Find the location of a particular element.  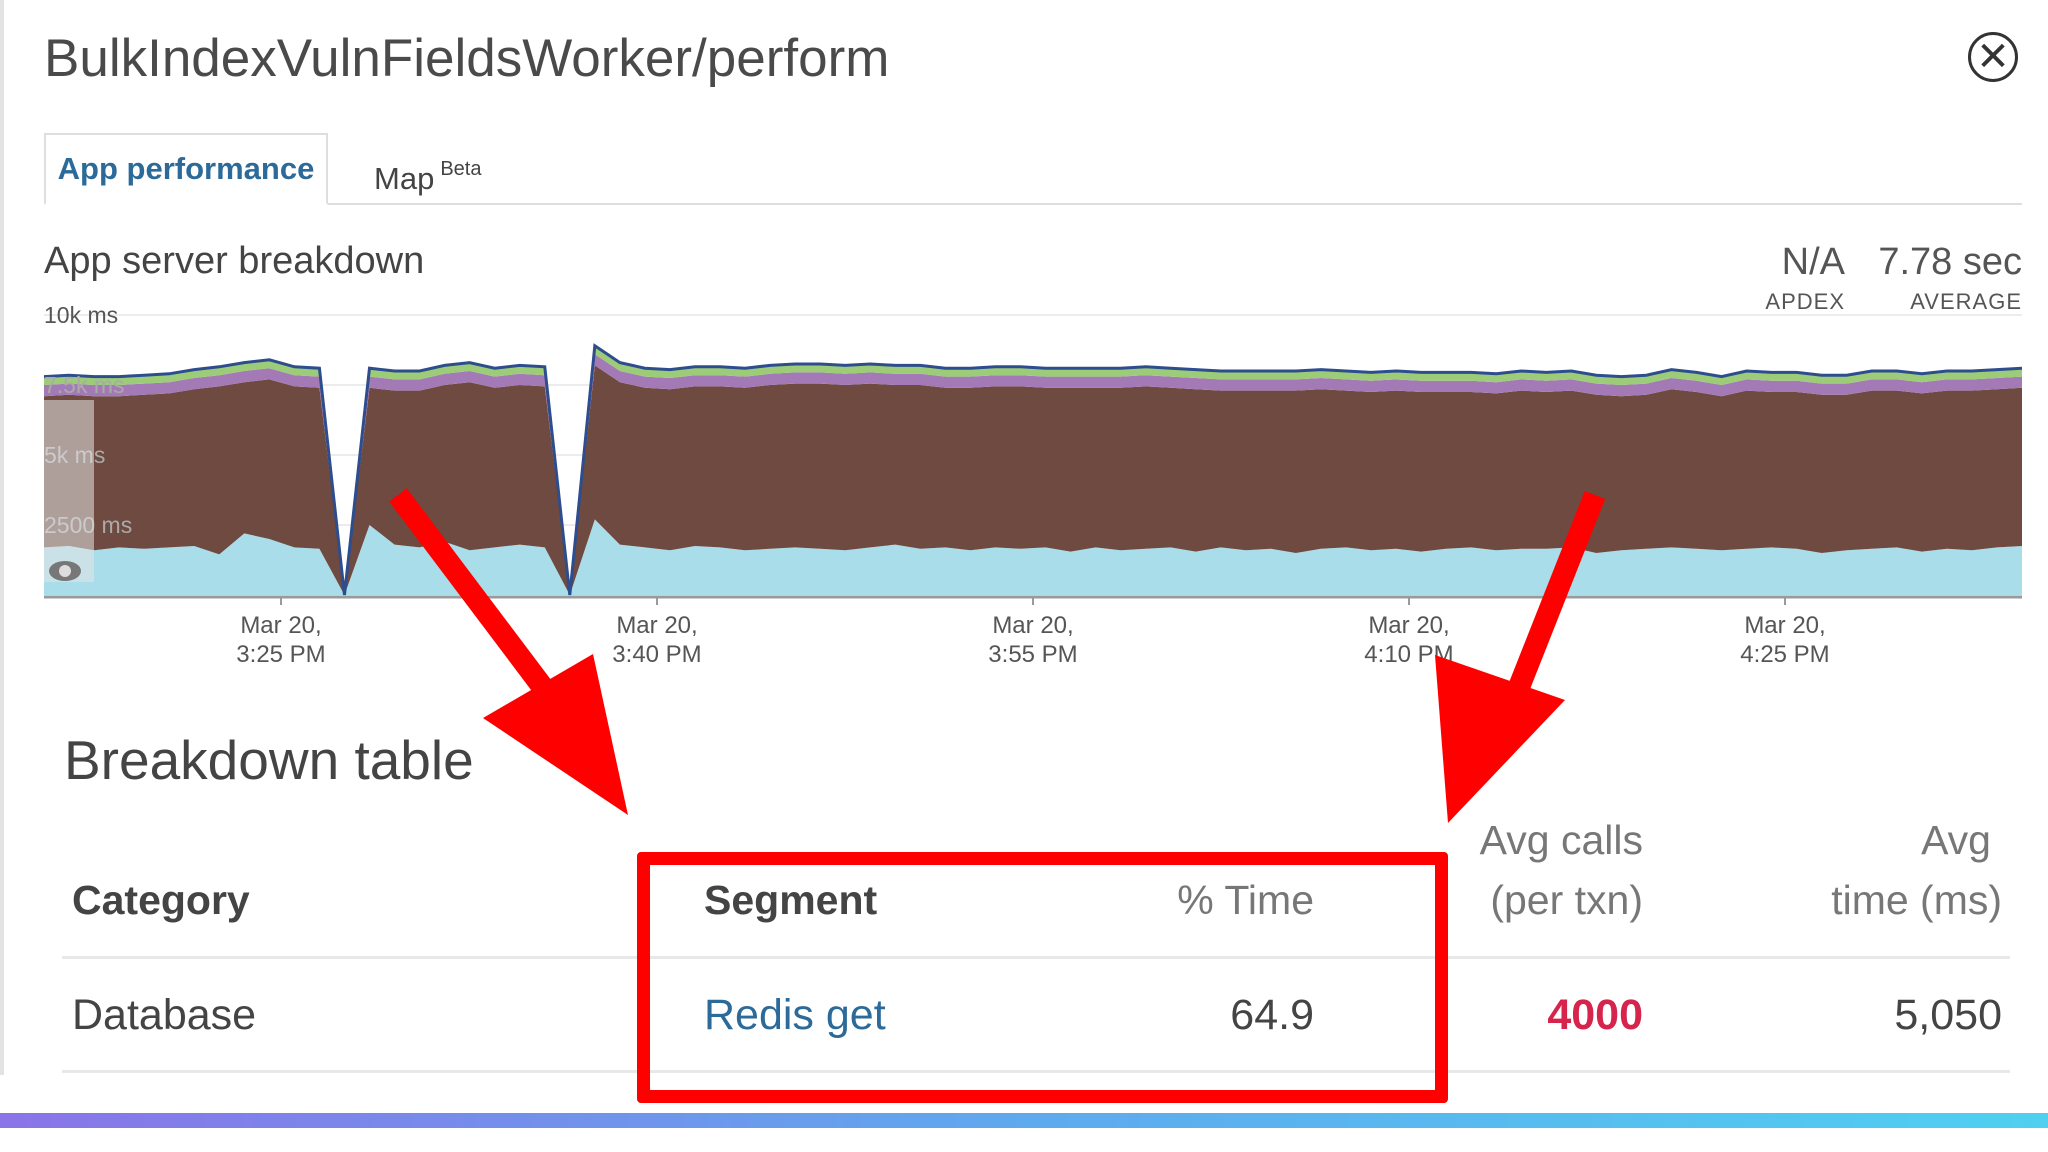

chart-title: App server breakdown is located at coordinates (234, 261).